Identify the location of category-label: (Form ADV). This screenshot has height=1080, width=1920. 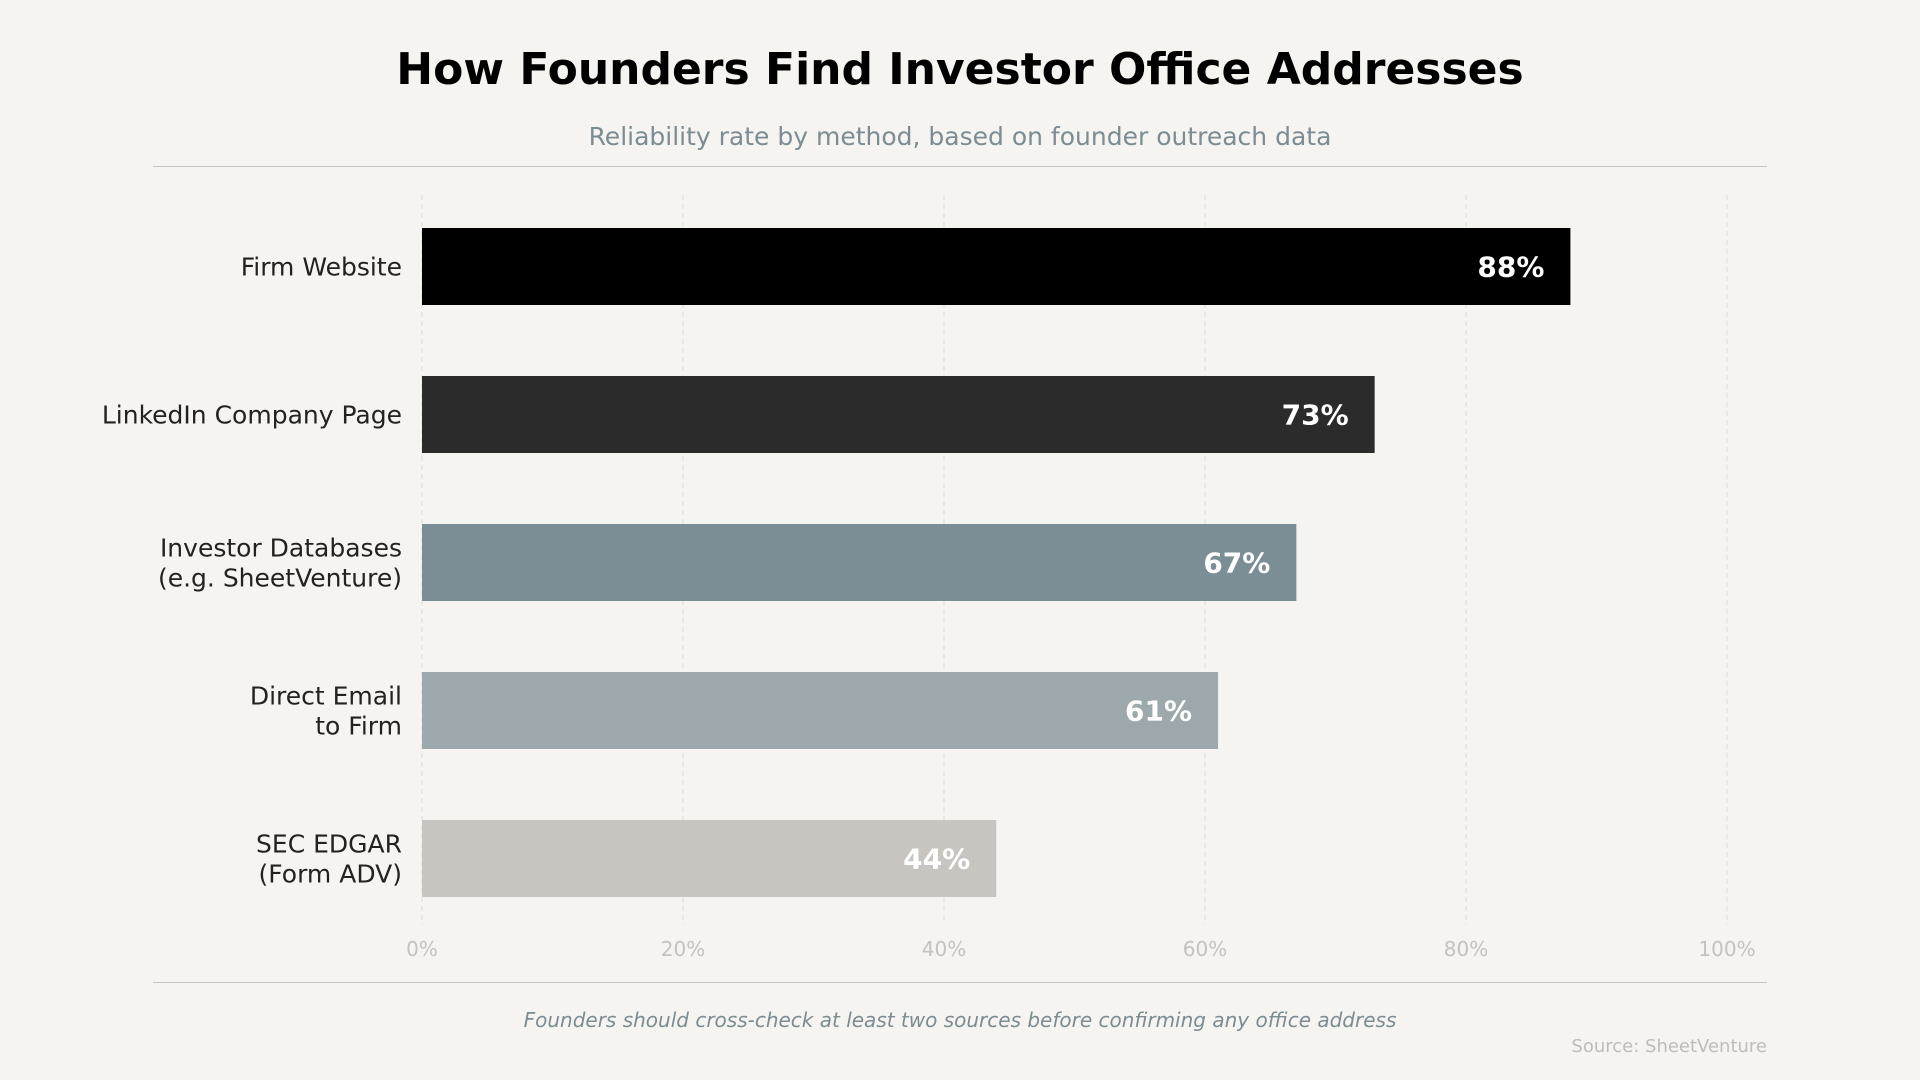
(330, 874).